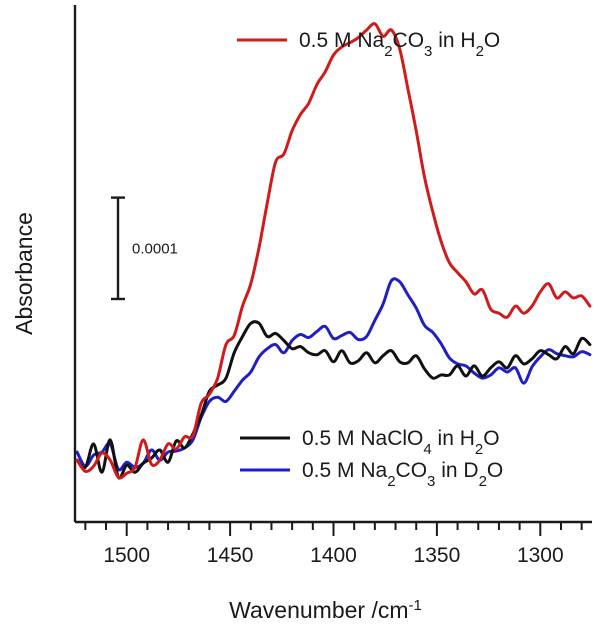 This screenshot has width=599, height=632. What do you see at coordinates (540, 555) in the screenshot?
I see `x-tick-label: 1300` at bounding box center [540, 555].